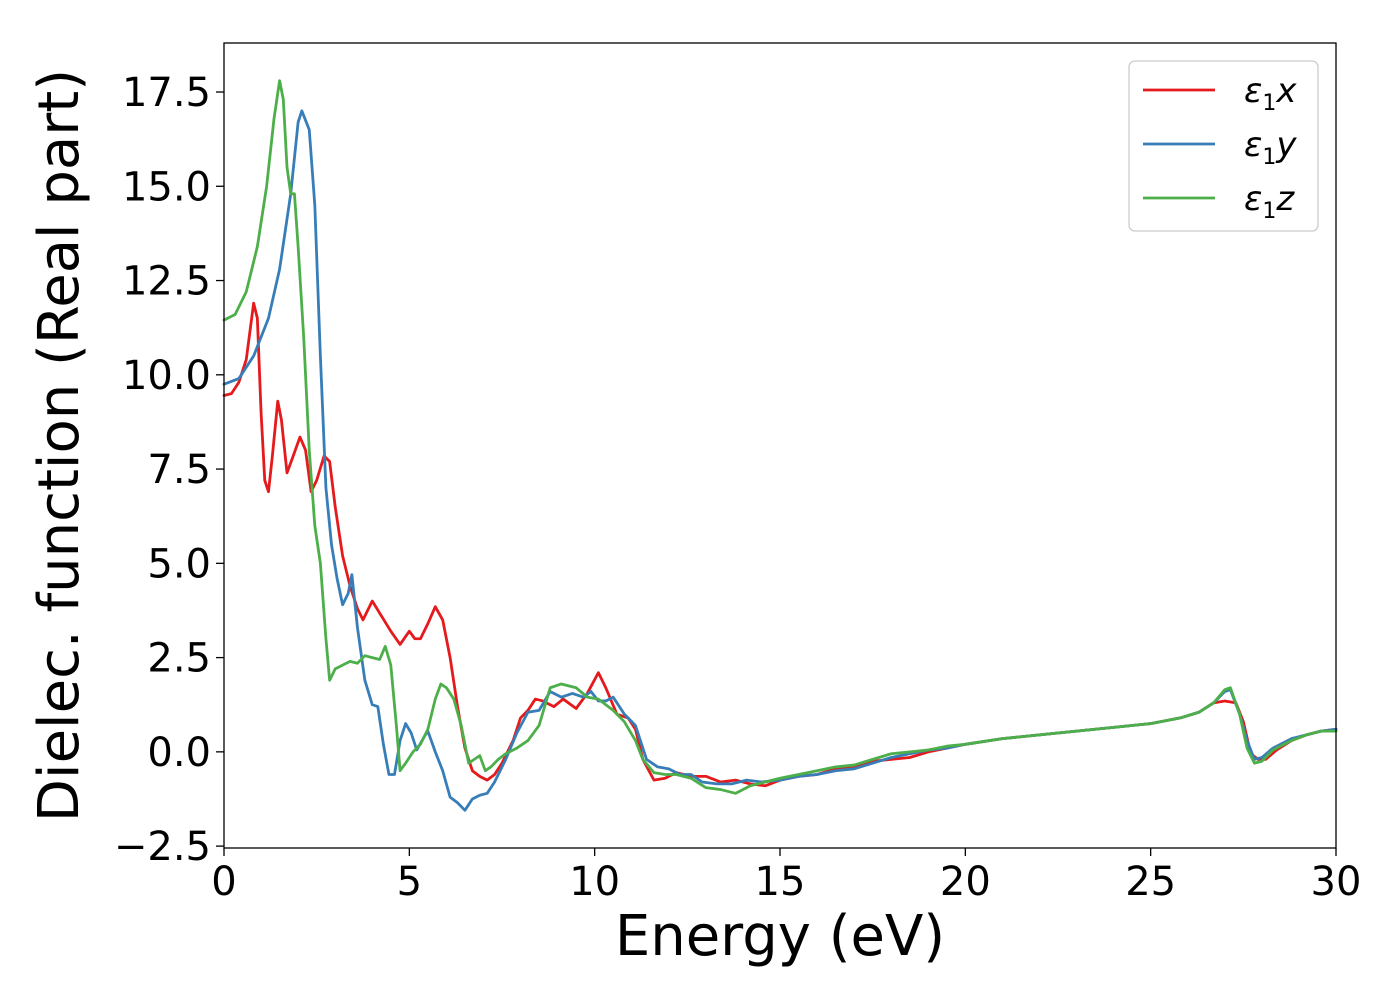 This screenshot has height=1000, width=1400. What do you see at coordinates (162, 847) in the screenshot?
I see `y-tick-label: −2.5` at bounding box center [162, 847].